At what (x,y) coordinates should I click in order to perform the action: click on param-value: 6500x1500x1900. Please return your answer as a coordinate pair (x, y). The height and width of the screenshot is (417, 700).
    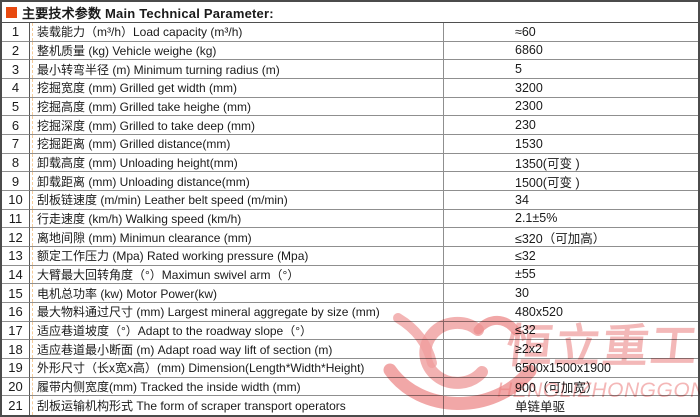
    Looking at the image, I should click on (571, 368).